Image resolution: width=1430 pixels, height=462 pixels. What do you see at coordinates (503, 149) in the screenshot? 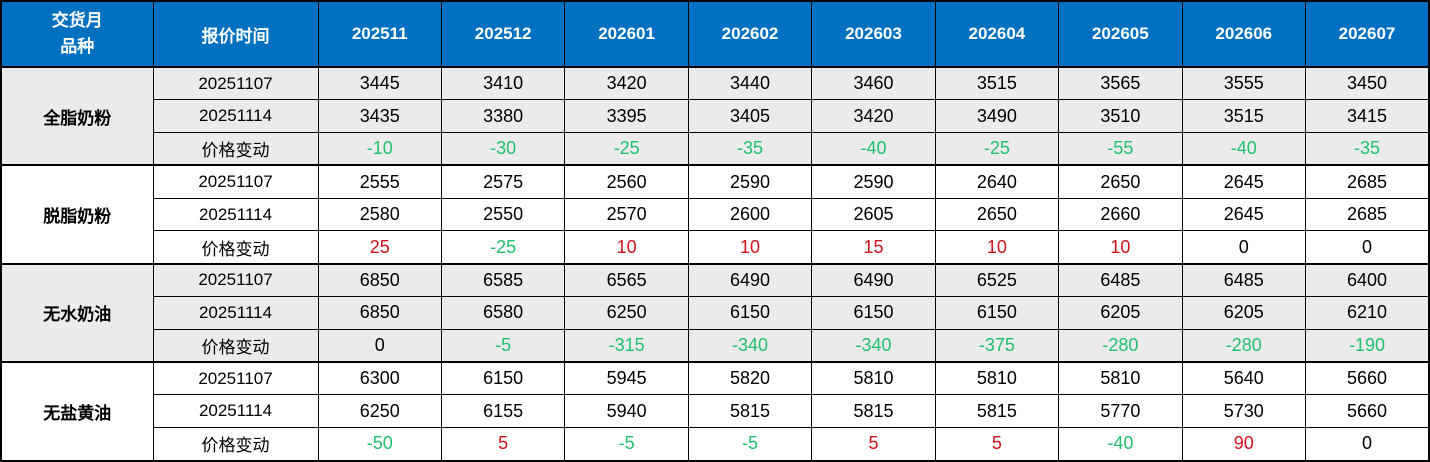
I see `change-cell: -30` at bounding box center [503, 149].